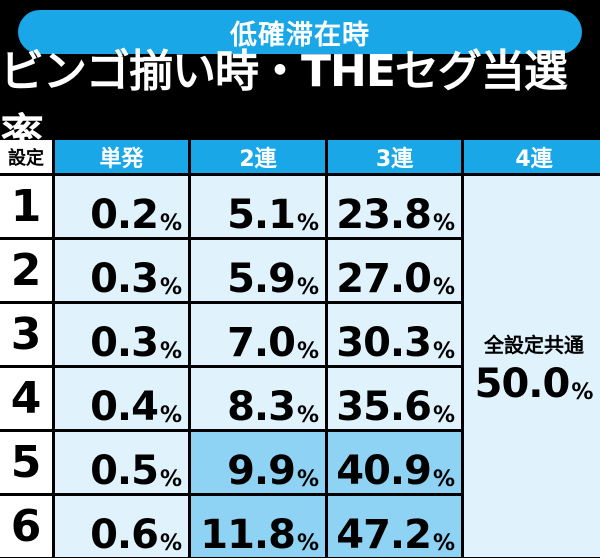  I want to click on rate-value: 0.6, so click(124, 535).